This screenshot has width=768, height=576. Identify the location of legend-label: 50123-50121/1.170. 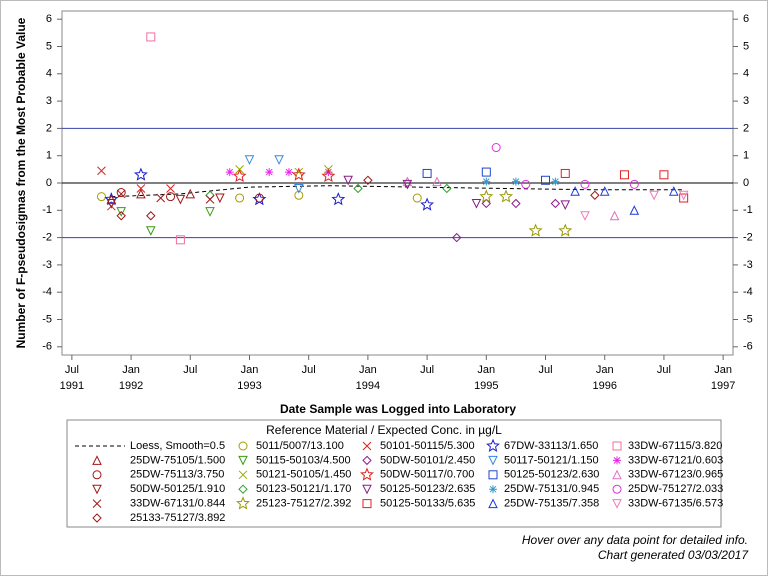
(303, 489).